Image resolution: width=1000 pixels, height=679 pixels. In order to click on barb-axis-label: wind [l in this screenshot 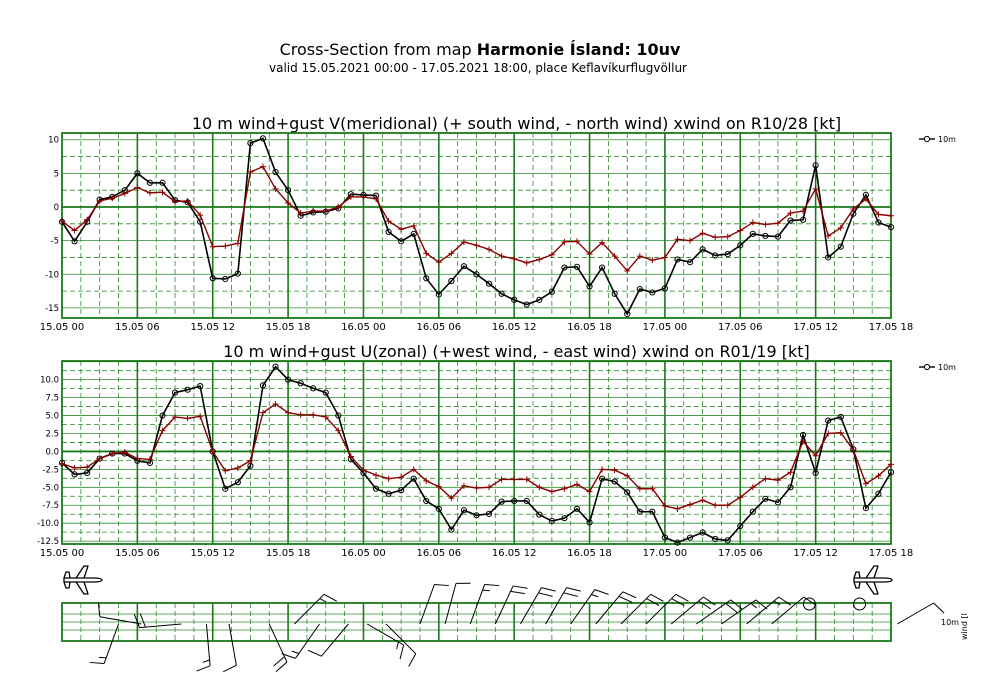, I will do `click(964, 626)`.